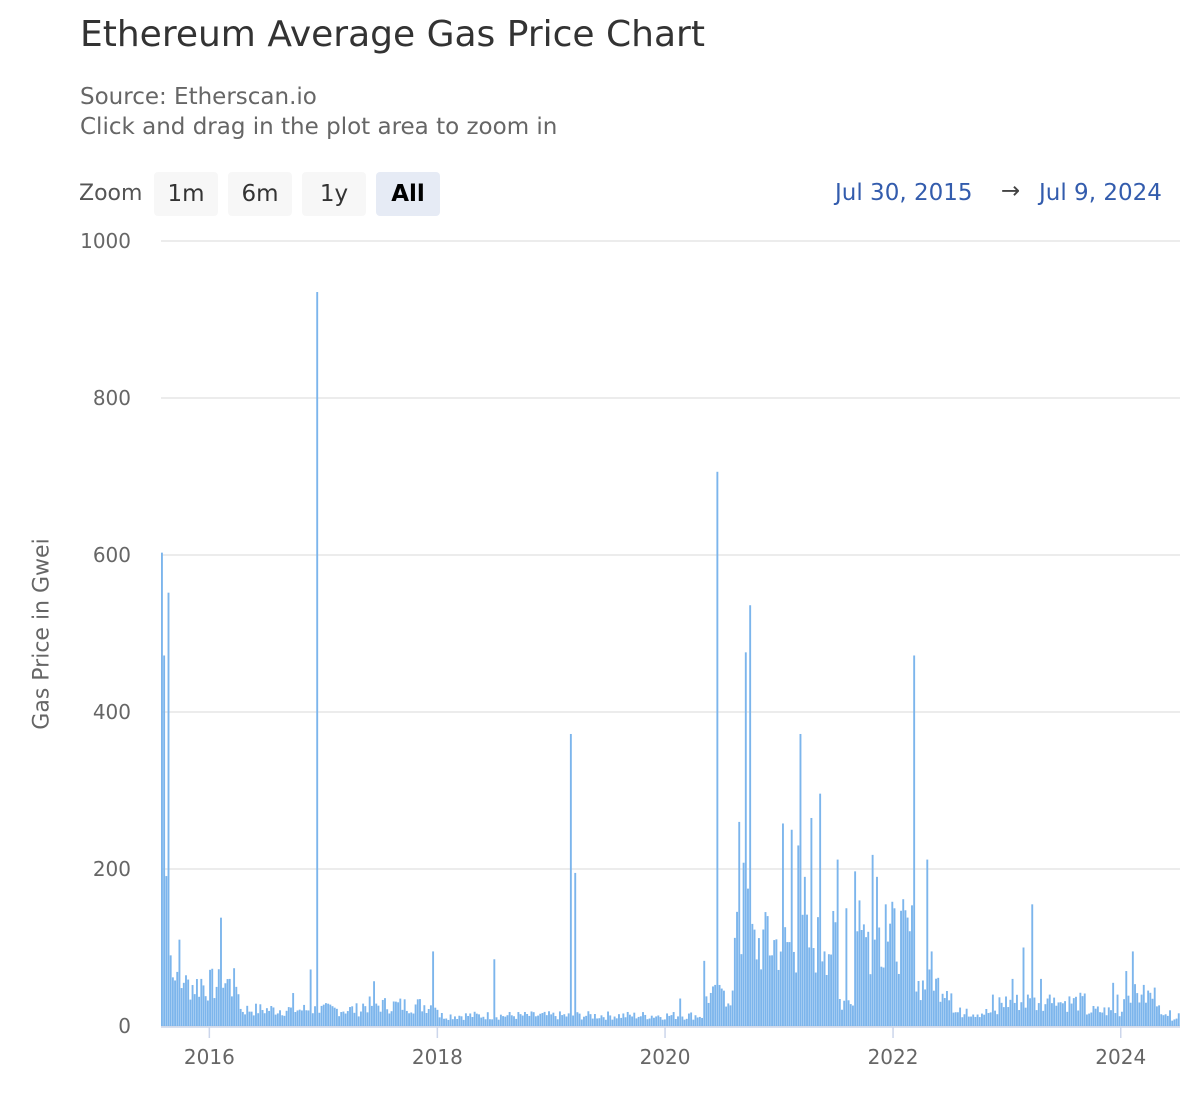 The image size is (1200, 1100). What do you see at coordinates (893, 1057) in the screenshot?
I see `x-tick-label: 2022` at bounding box center [893, 1057].